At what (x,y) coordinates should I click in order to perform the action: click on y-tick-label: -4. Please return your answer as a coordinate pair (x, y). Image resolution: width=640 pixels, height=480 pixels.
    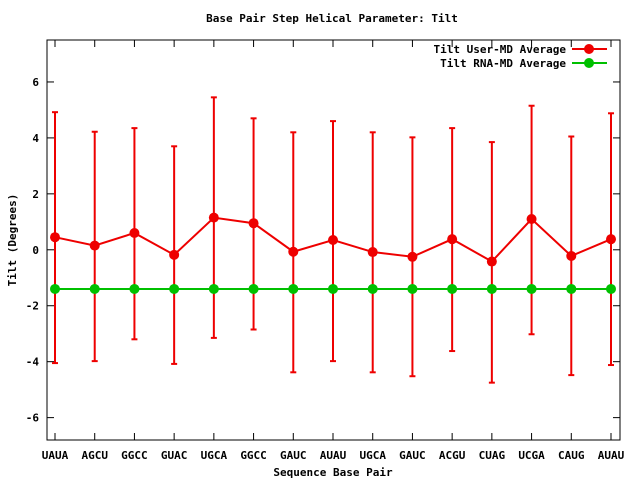
    Looking at the image, I should click on (33, 362).